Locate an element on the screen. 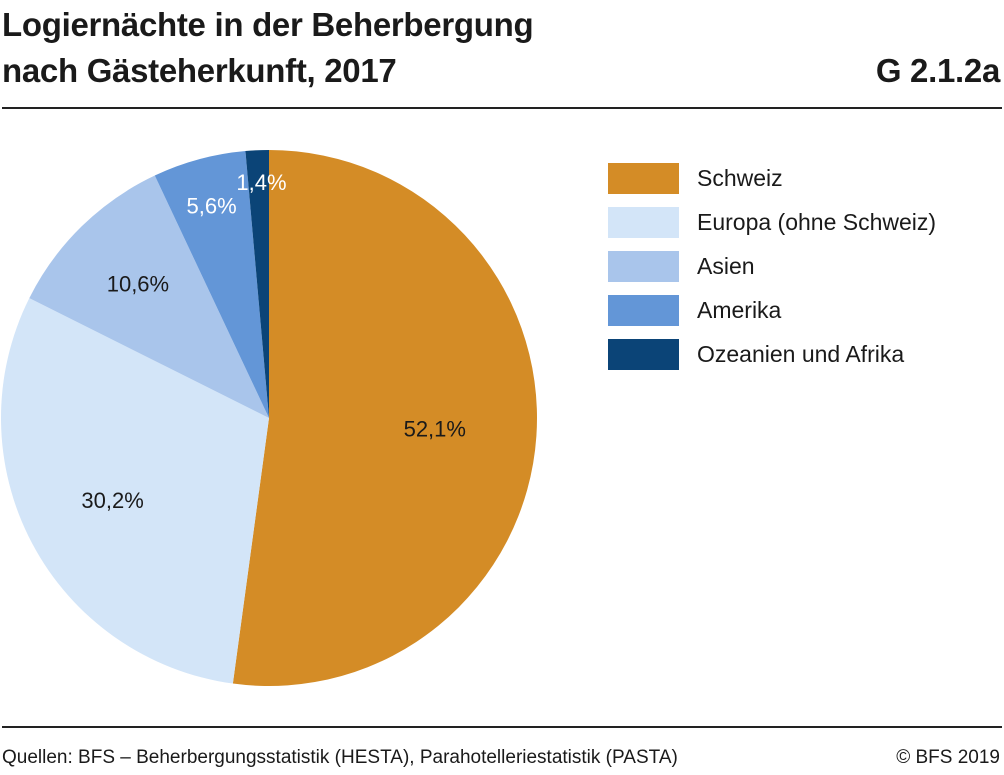  legend-item-europa-ohne-schweiz: Europa (ohne Schweiz) is located at coordinates (803, 226).